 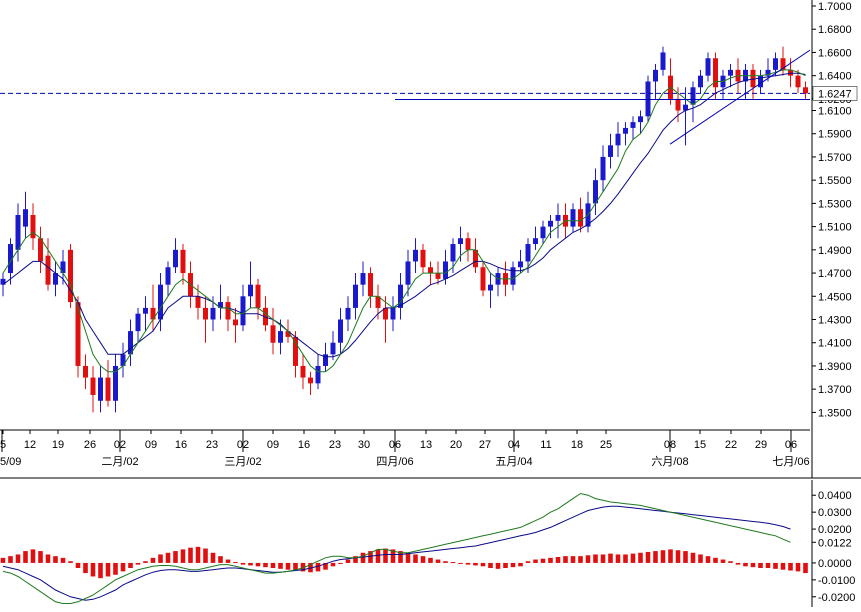 What do you see at coordinates (119, 462) in the screenshot?
I see `x-month-label: 二月/02` at bounding box center [119, 462].